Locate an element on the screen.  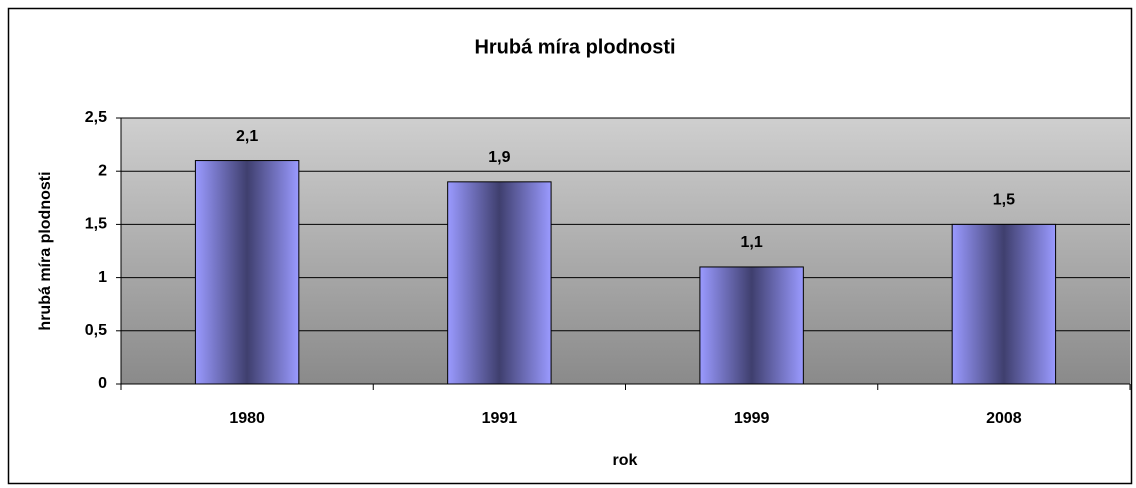
y-tick-label: 2,5 is located at coordinates (96, 117).